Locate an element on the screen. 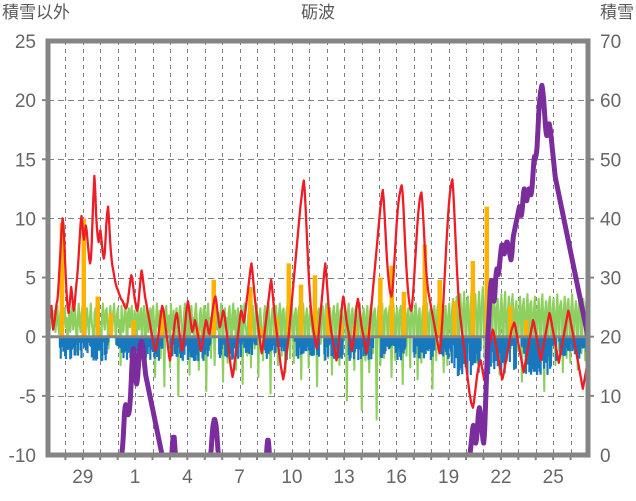 This screenshot has width=636, height=501. y-tick-label: 25 is located at coordinates (25, 42).